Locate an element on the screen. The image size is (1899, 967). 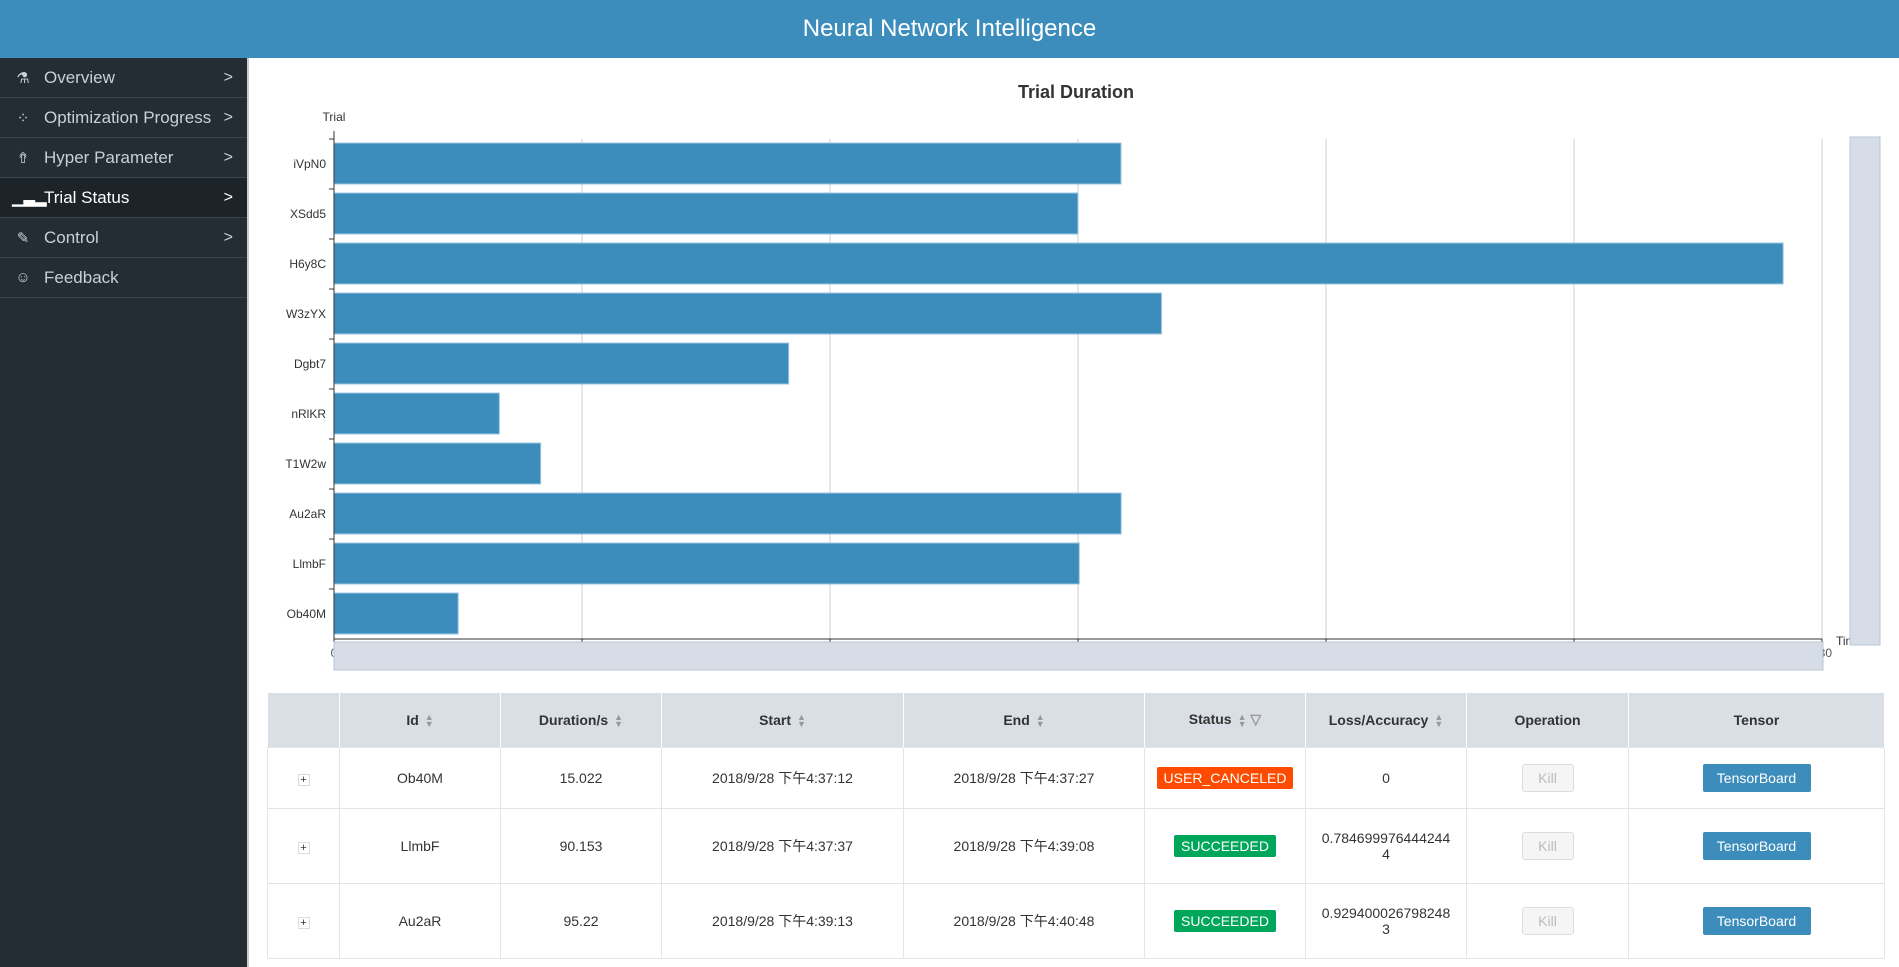
id-cell: LlmbF is located at coordinates (420, 845).